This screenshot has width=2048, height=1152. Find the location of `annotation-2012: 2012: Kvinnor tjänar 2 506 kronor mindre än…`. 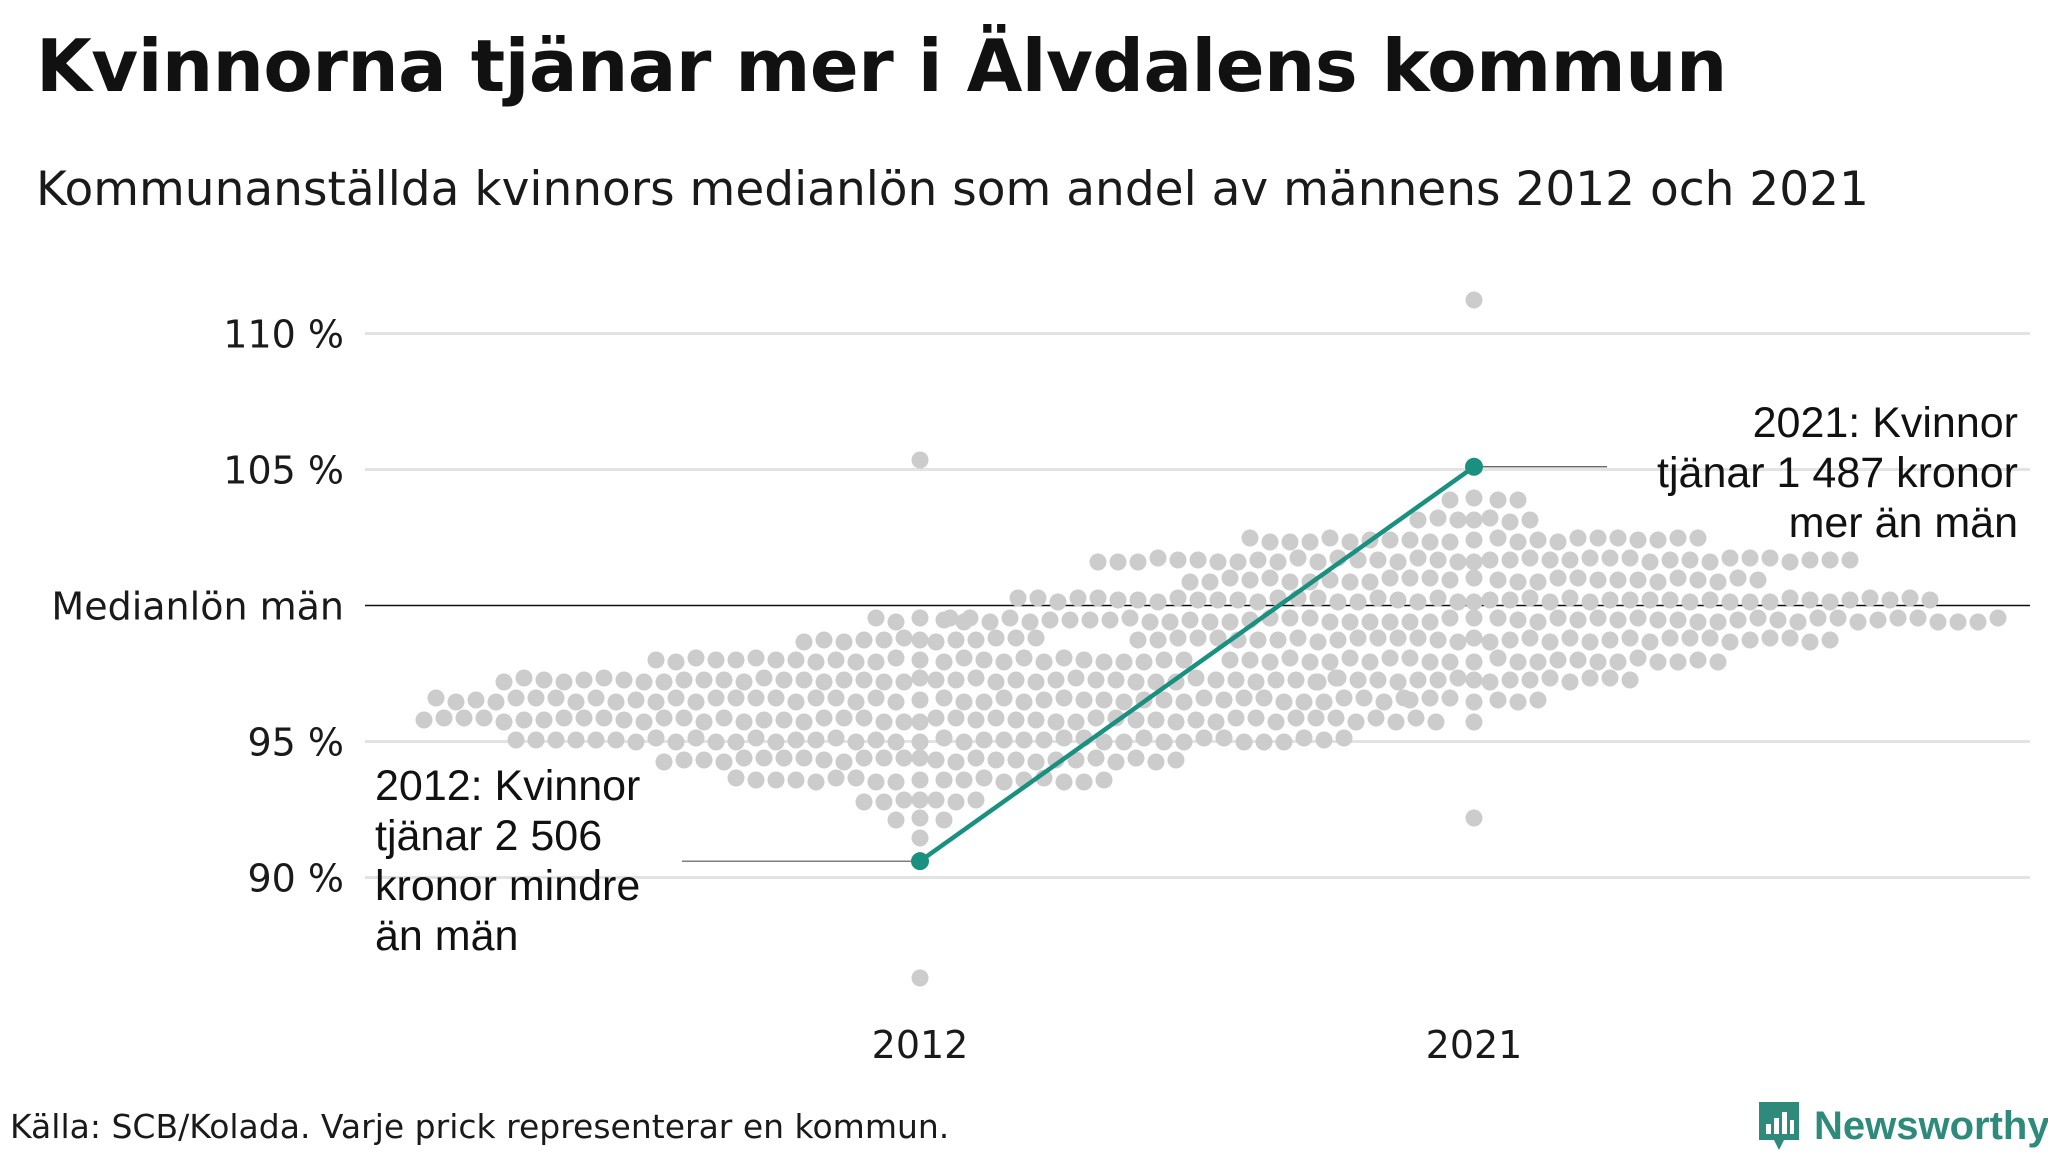

annotation-2012: 2012: Kvinnor tjänar 2 506 kronor mindre än… is located at coordinates (507, 861).